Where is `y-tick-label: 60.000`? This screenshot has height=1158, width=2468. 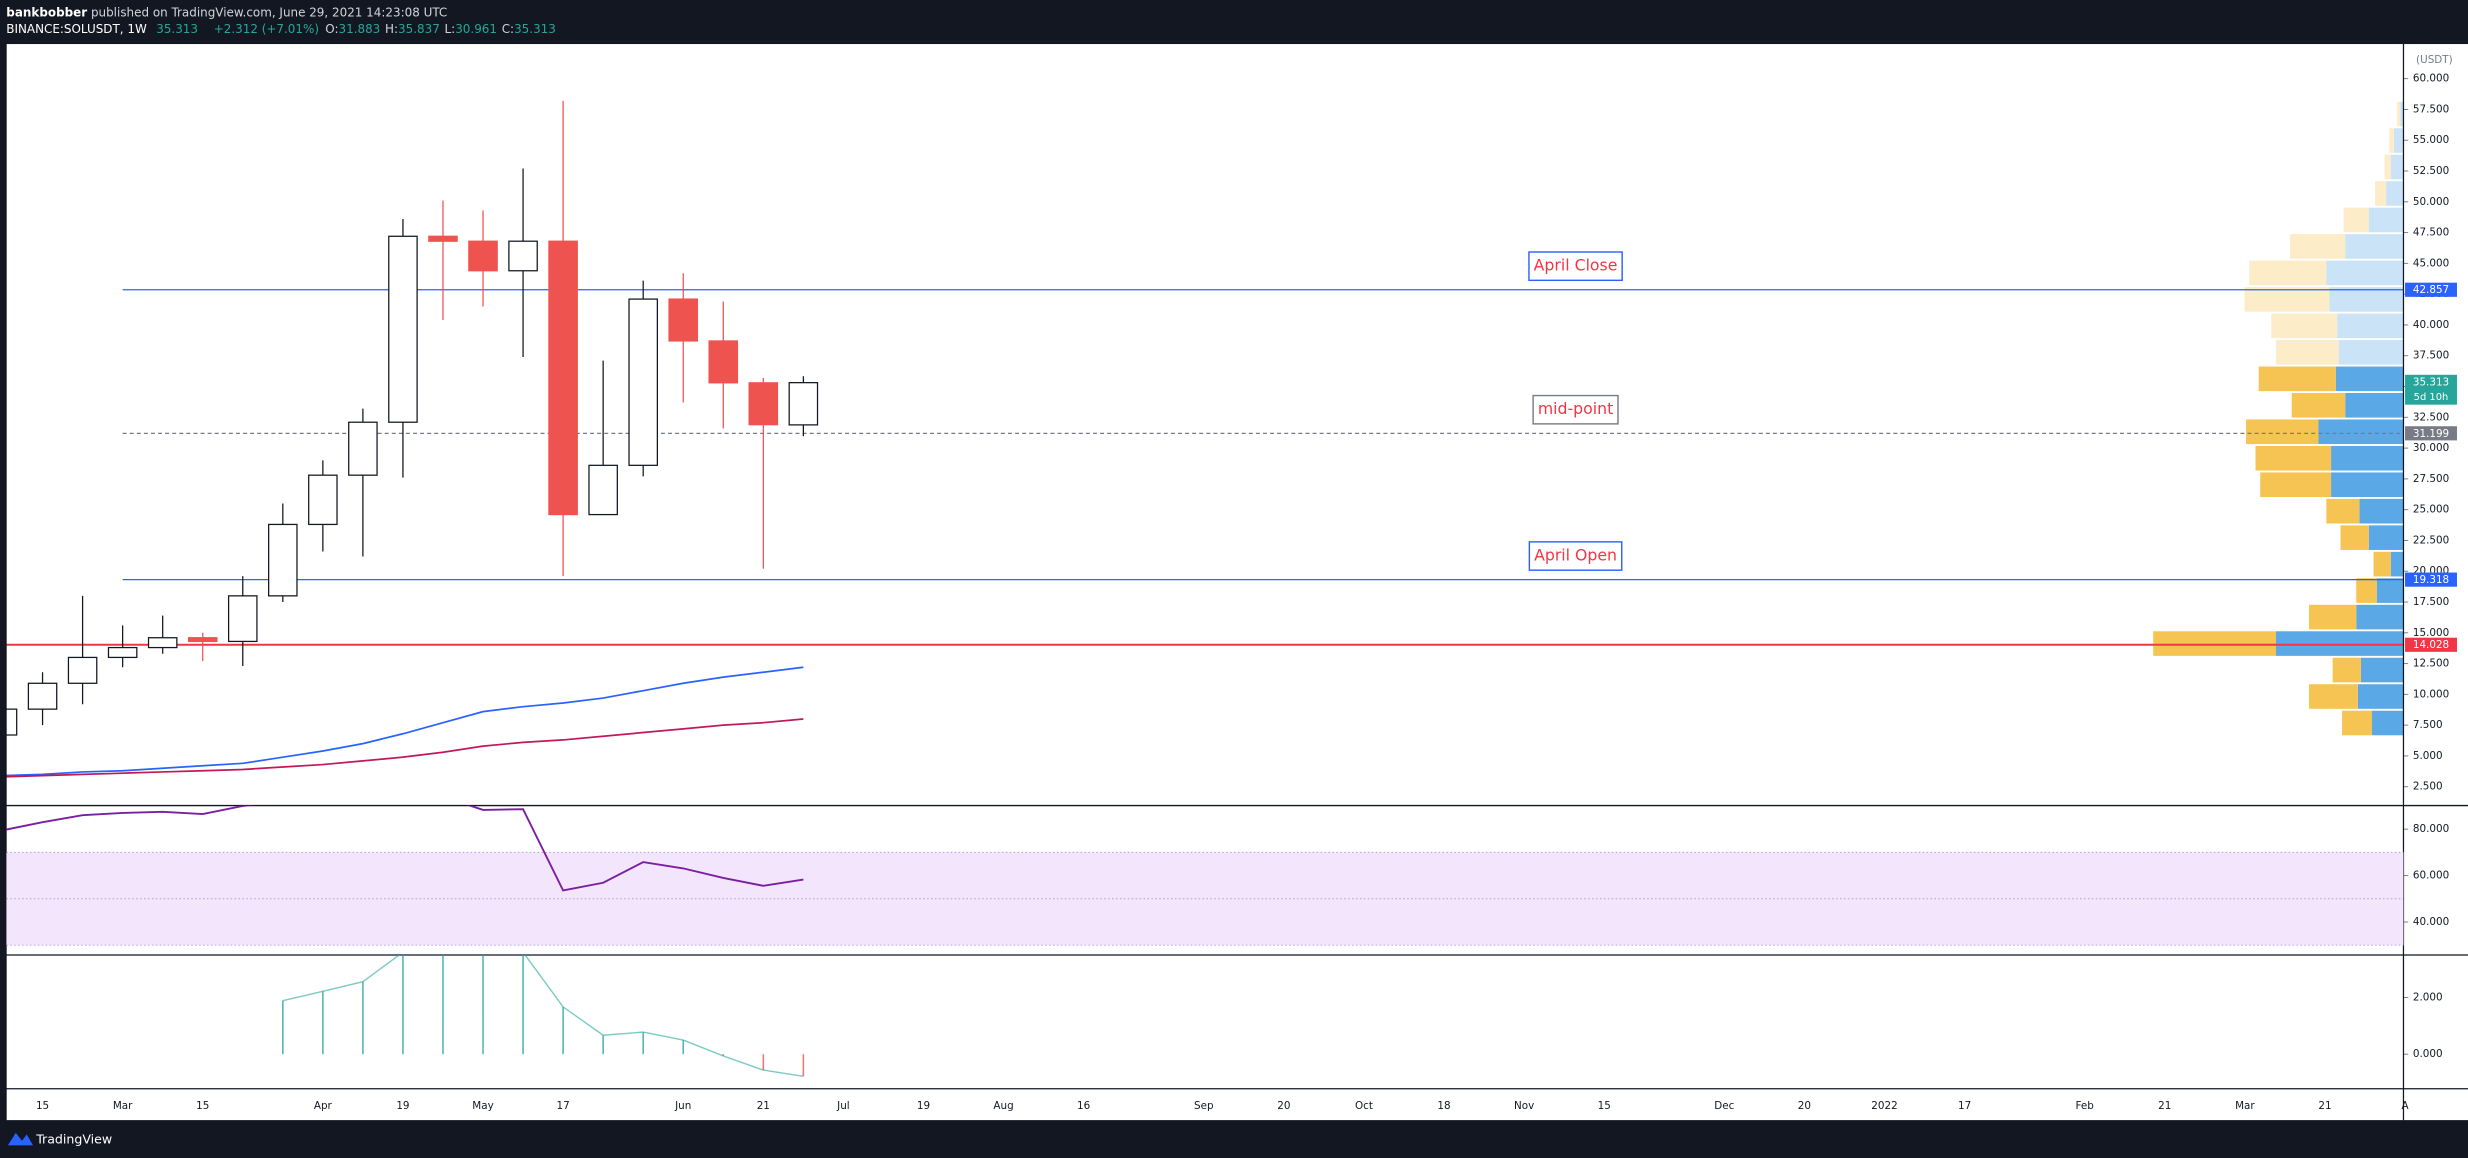 y-tick-label: 60.000 is located at coordinates (2431, 79).